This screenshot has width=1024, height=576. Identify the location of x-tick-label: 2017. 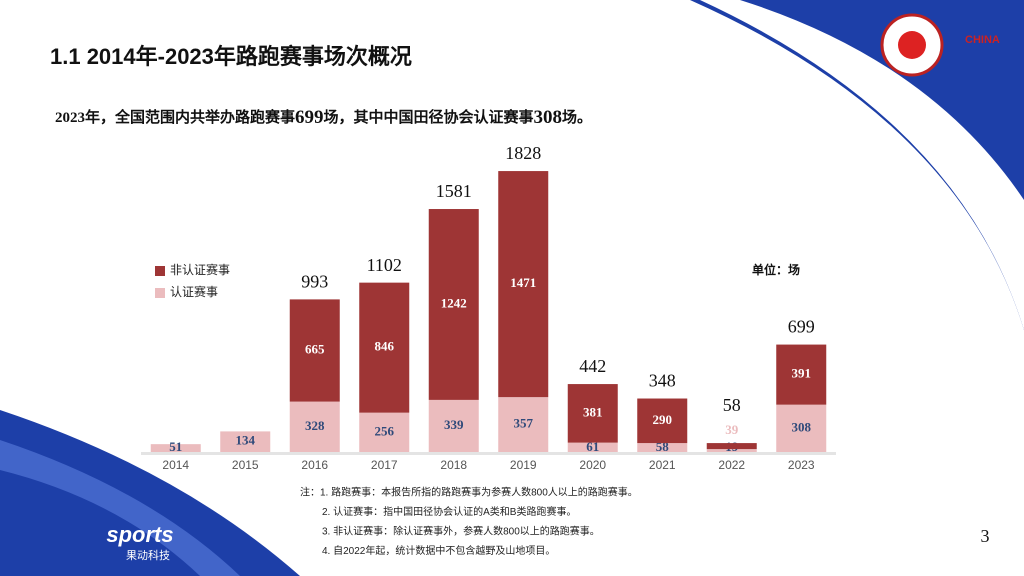
(384, 465).